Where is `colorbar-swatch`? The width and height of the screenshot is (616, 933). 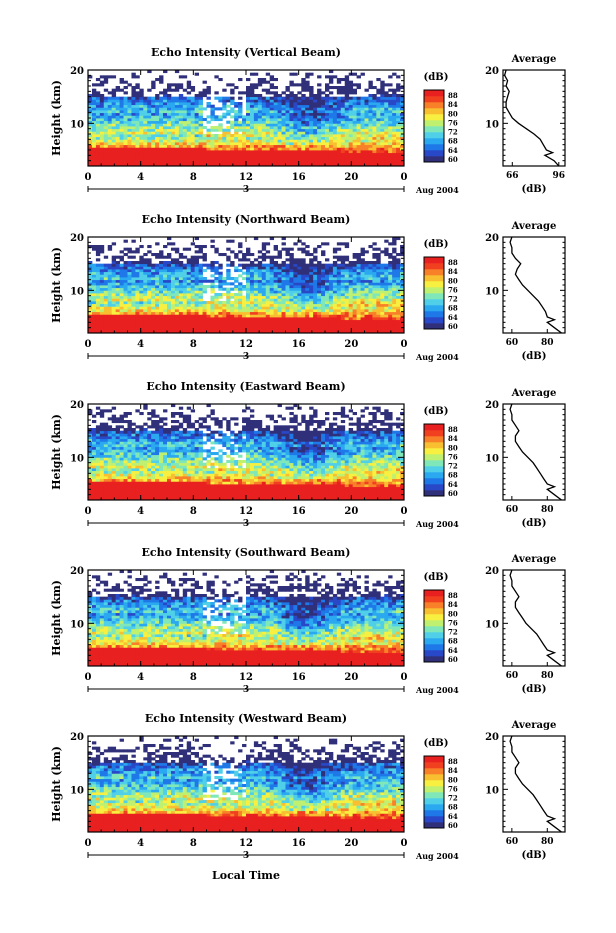
colorbar-swatch is located at coordinates (434, 153).